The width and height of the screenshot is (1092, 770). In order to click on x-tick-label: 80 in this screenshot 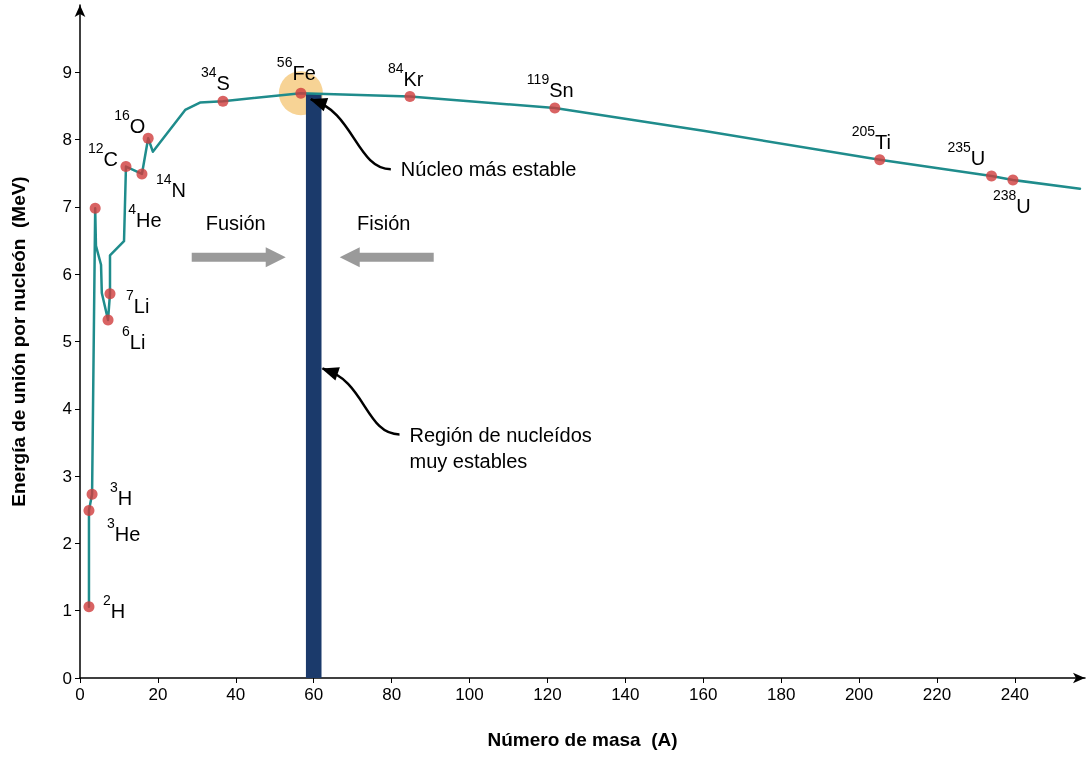, I will do `click(392, 694)`.